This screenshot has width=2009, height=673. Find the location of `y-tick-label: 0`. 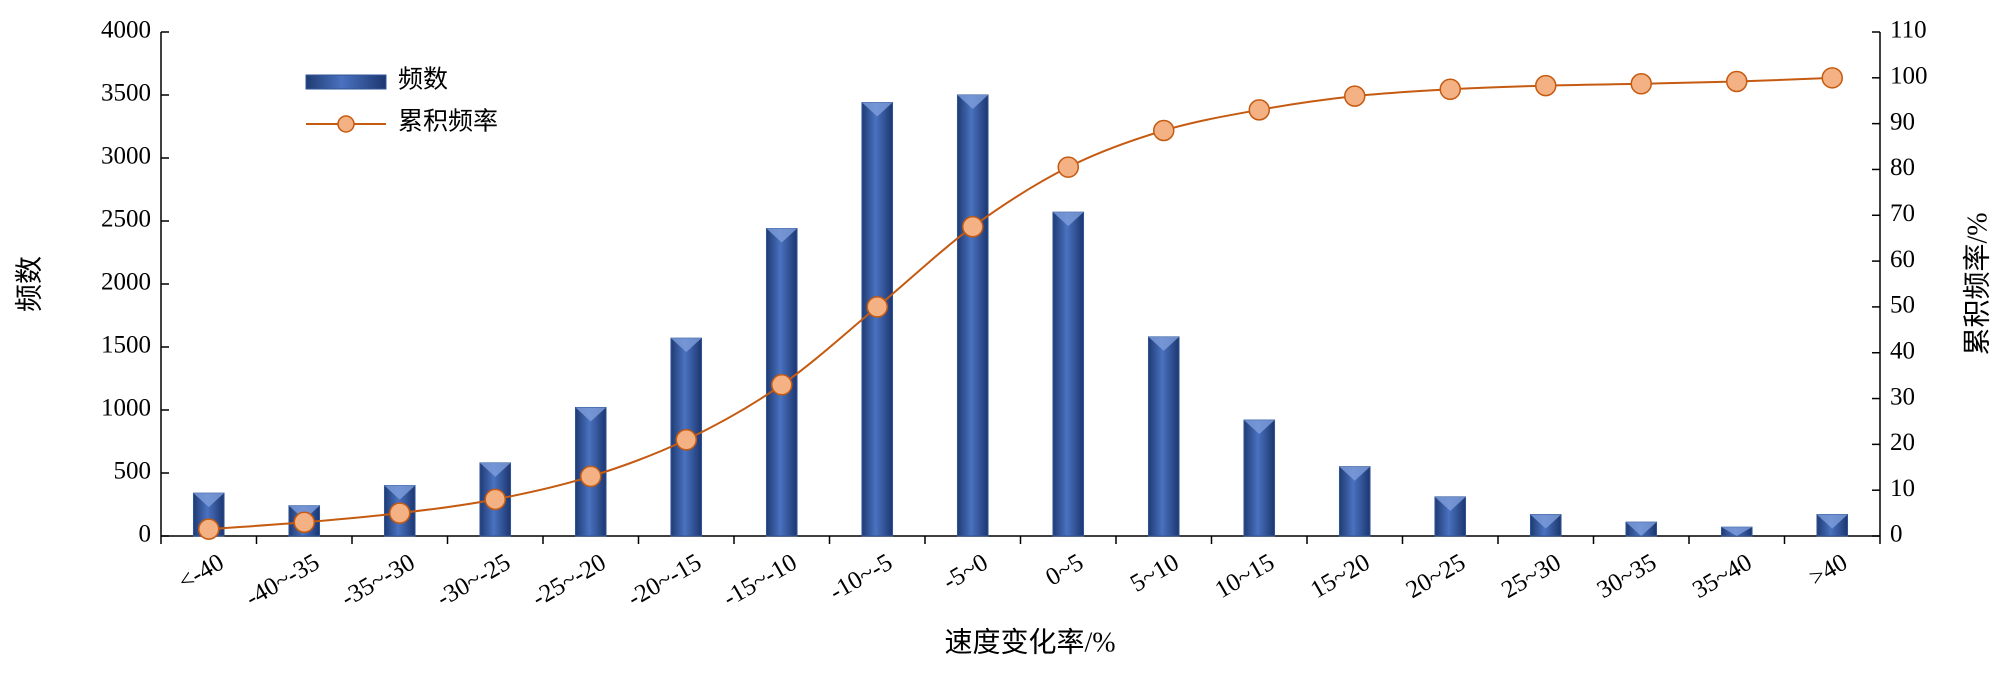

y-tick-label: 0 is located at coordinates (145, 534).